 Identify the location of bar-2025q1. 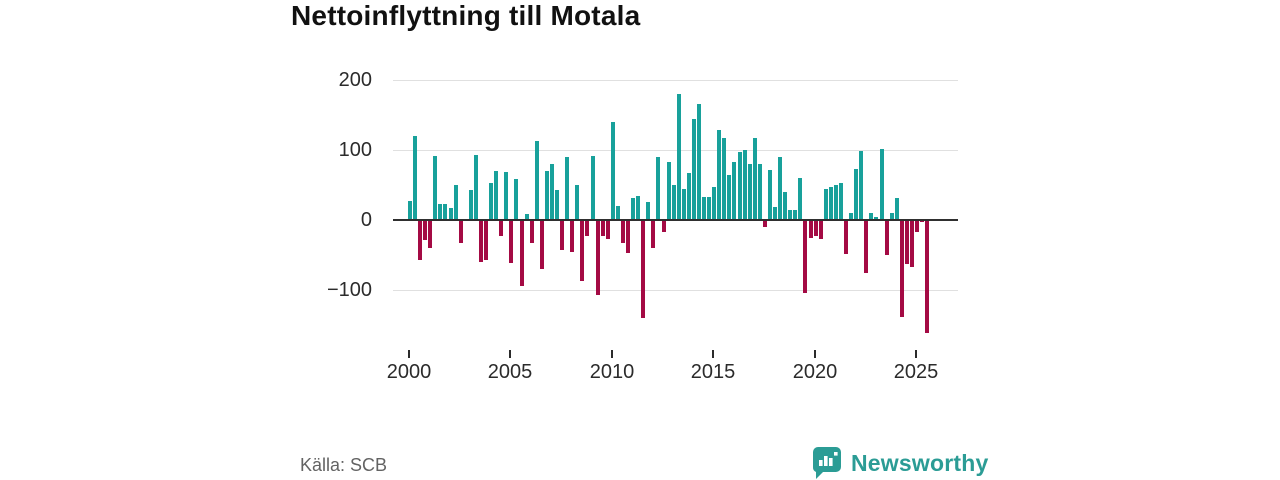
(917, 226).